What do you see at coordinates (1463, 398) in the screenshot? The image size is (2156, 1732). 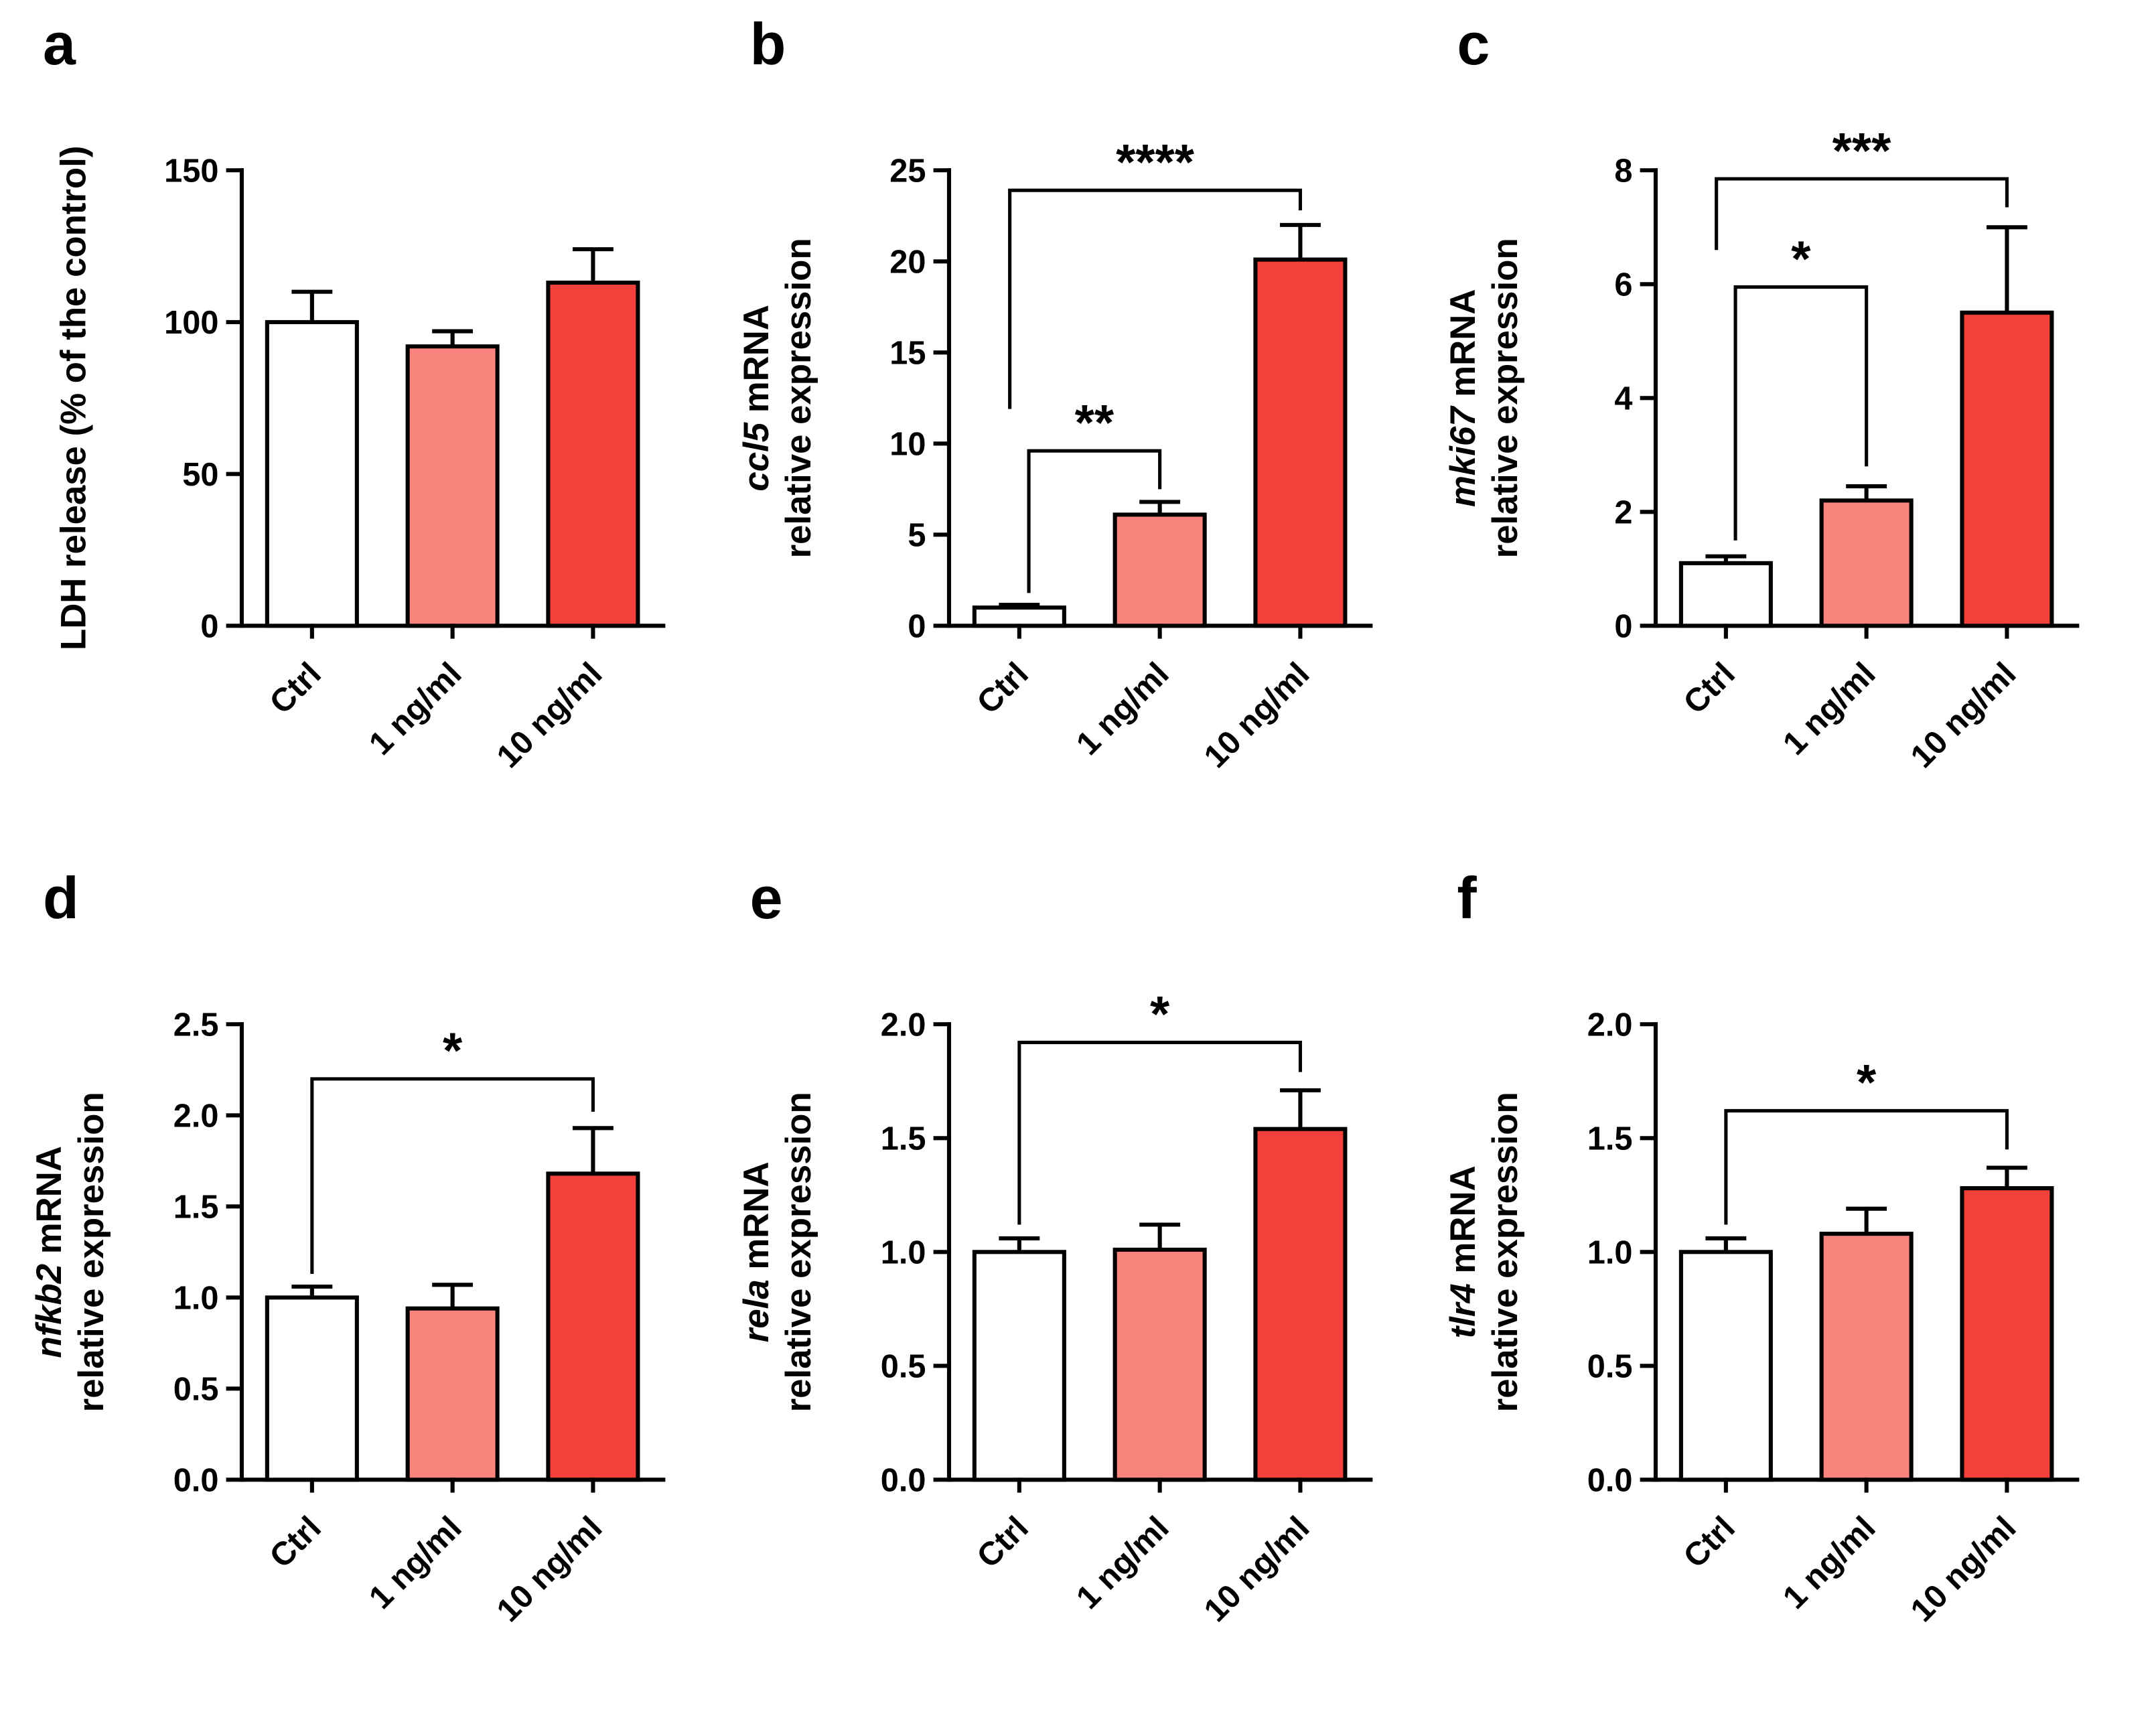 I see `y-axis-title-line1: mki67 mRNA` at bounding box center [1463, 398].